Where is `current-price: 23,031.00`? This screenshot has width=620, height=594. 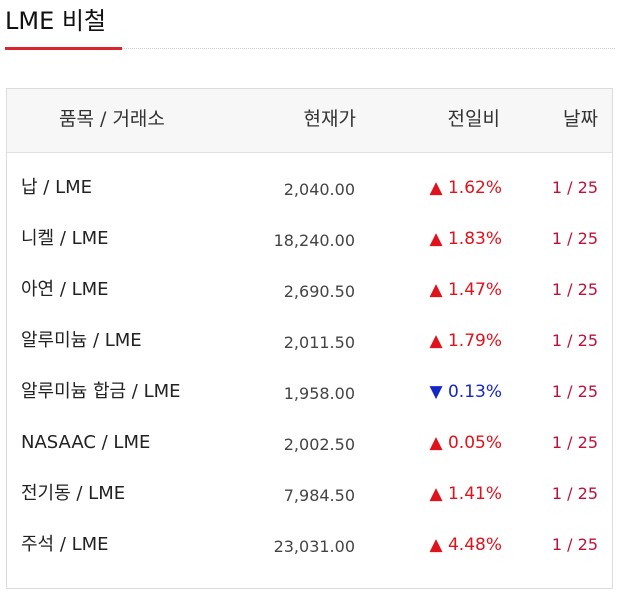
current-price: 23,031.00 is located at coordinates (314, 546).